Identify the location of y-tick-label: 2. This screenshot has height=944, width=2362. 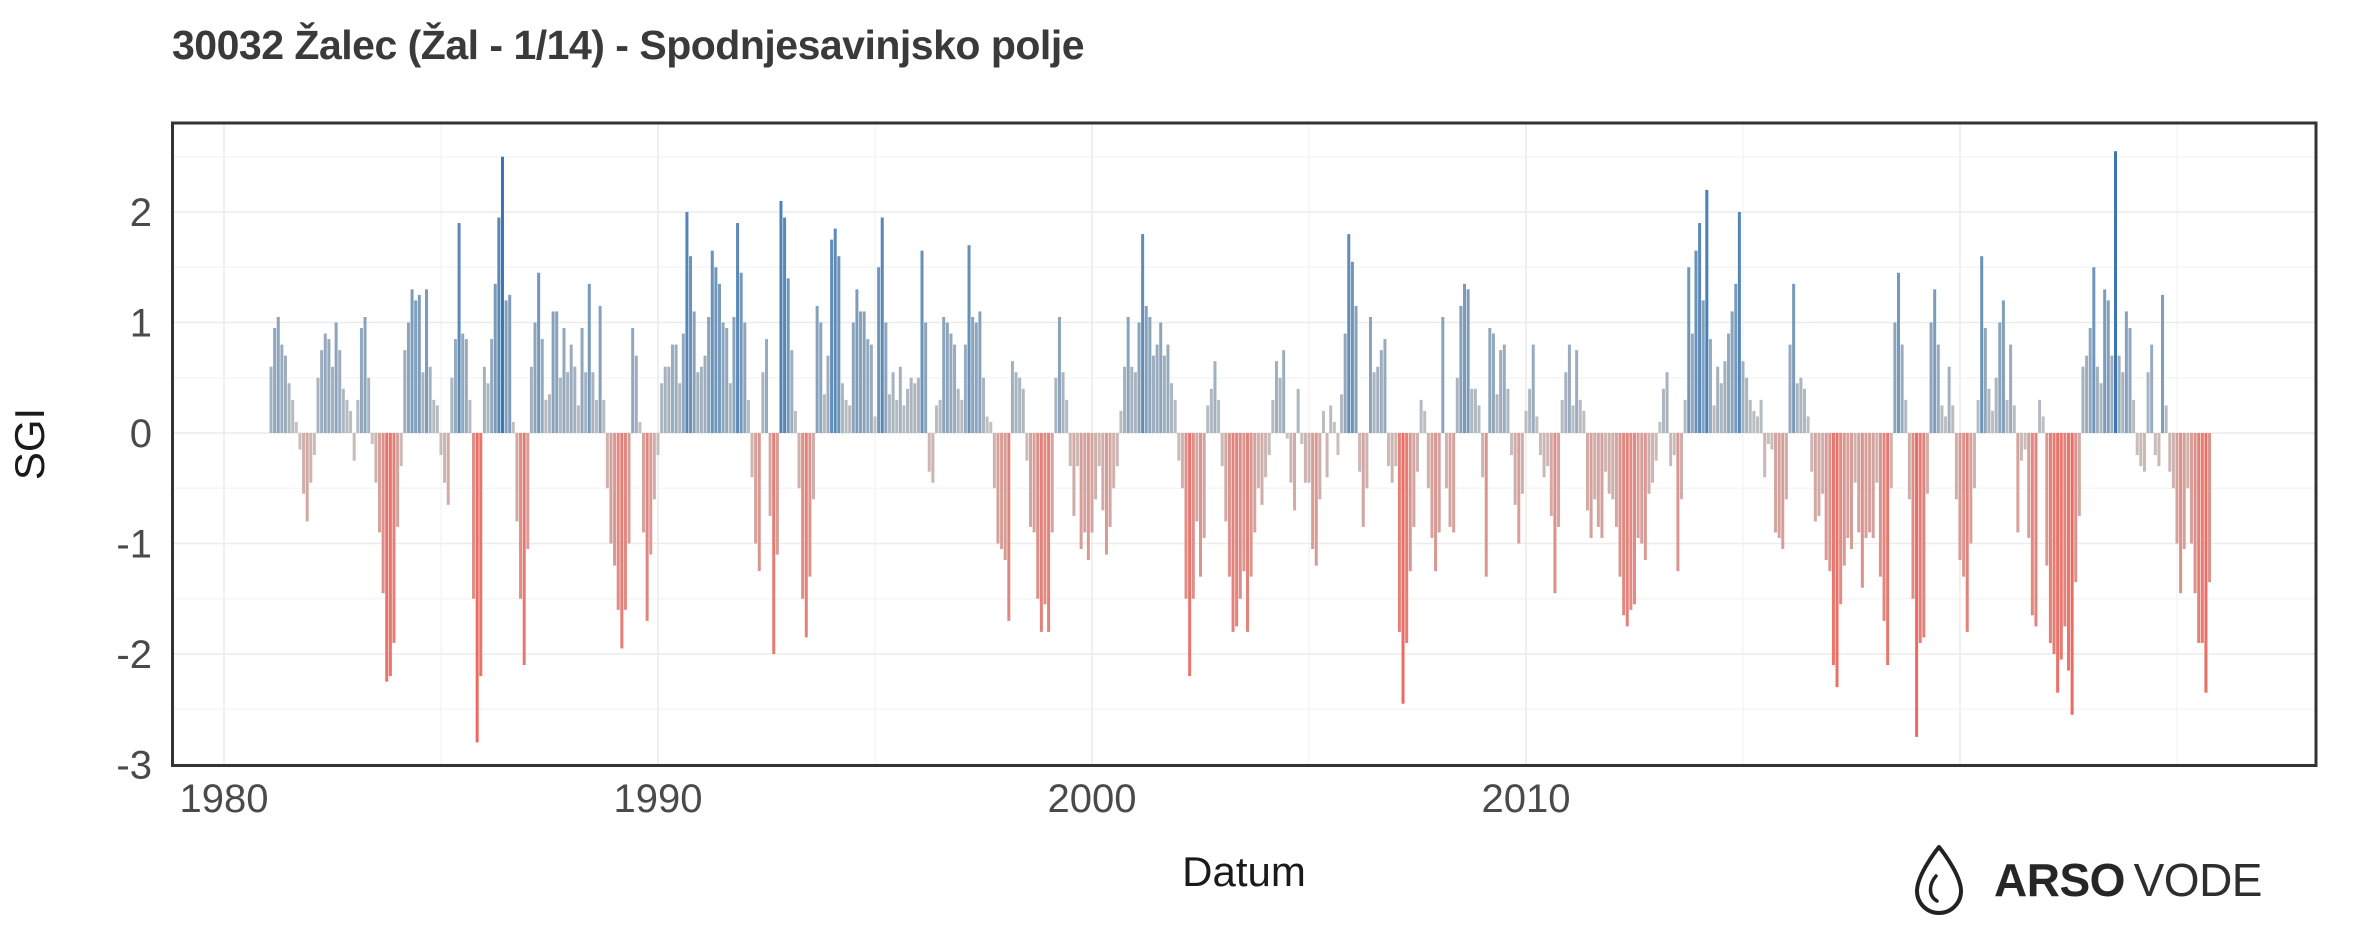
(141, 213).